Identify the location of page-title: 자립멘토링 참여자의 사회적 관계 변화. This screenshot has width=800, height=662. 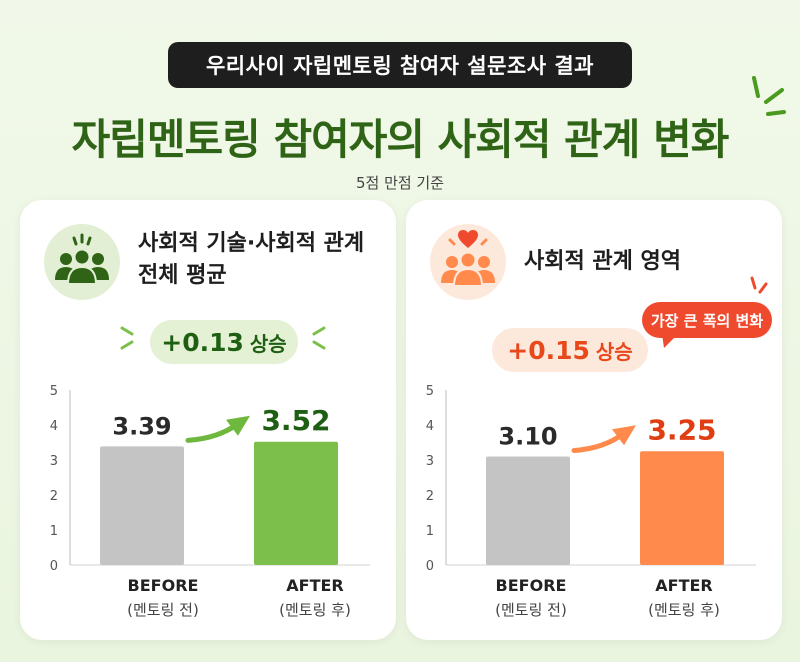
(400, 139).